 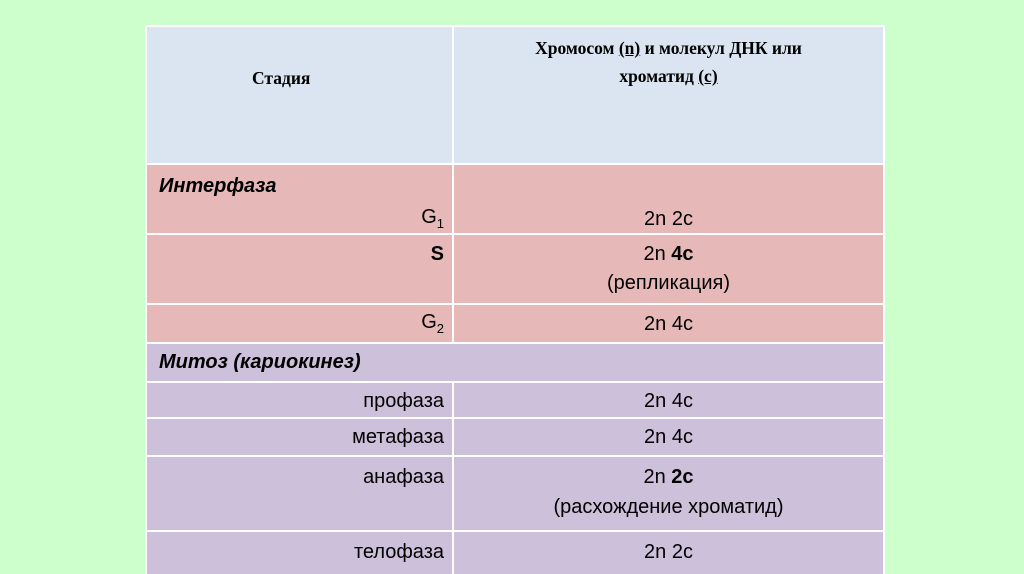 What do you see at coordinates (432, 218) in the screenshot?
I see `g1-label: G1` at bounding box center [432, 218].